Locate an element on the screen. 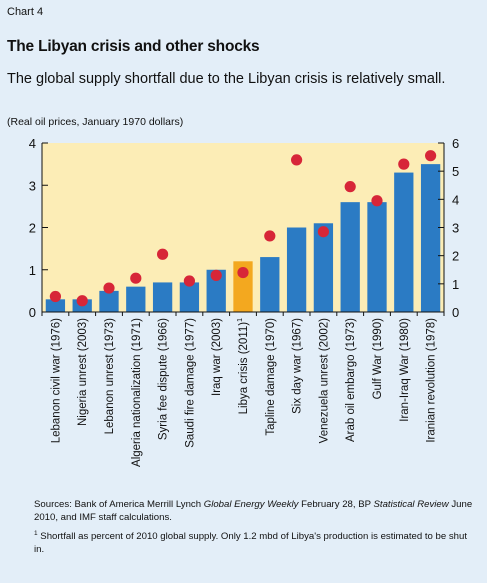  sources-text-3: June 2010, and IMF staff calculations. is located at coordinates (253, 511).